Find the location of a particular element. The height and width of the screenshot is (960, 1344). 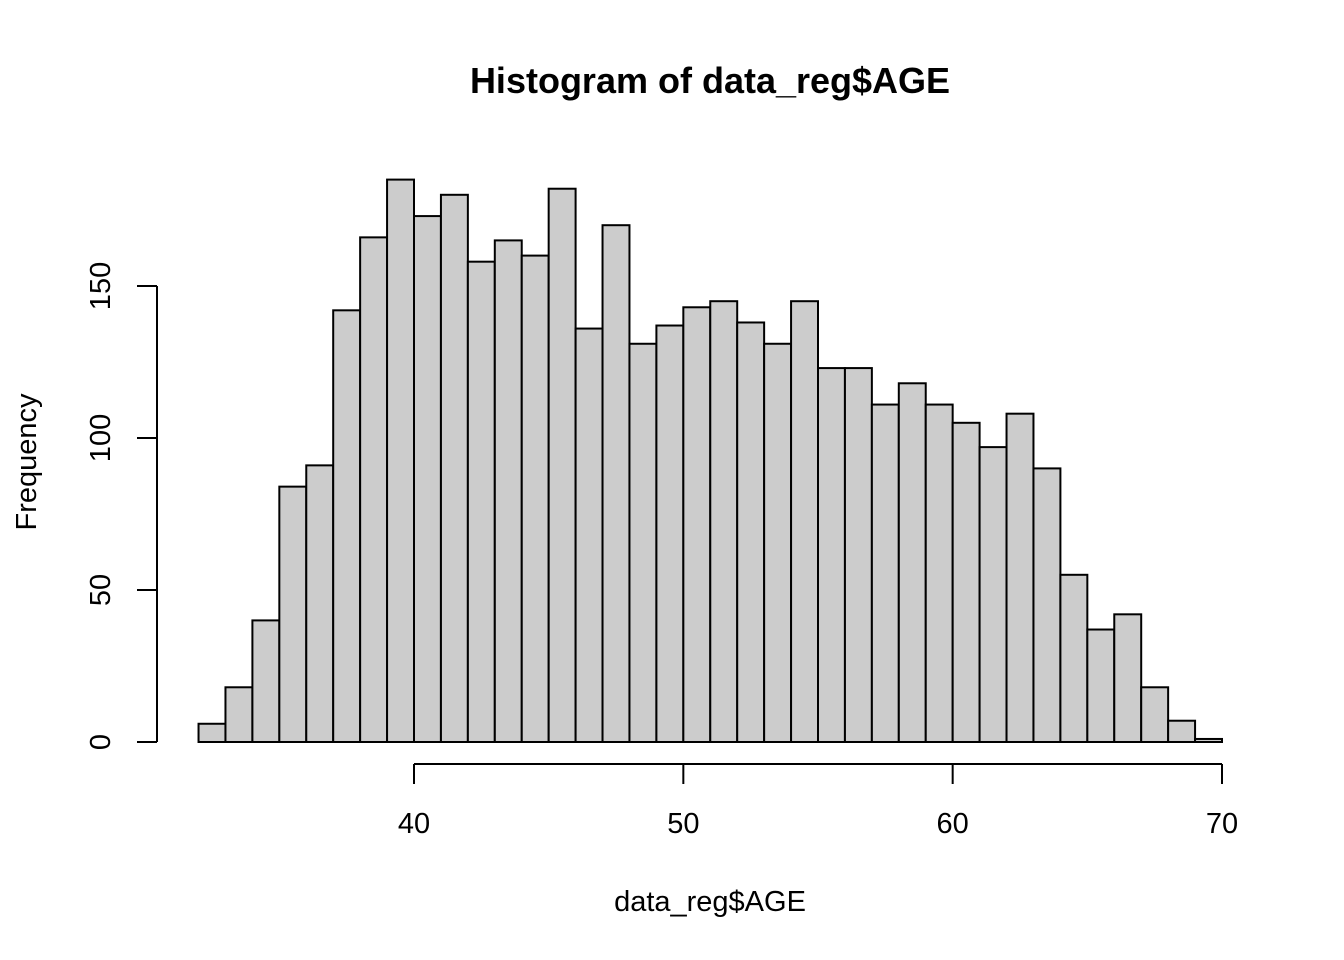

y-axis-label: Frequency is located at coordinates (27, 462).